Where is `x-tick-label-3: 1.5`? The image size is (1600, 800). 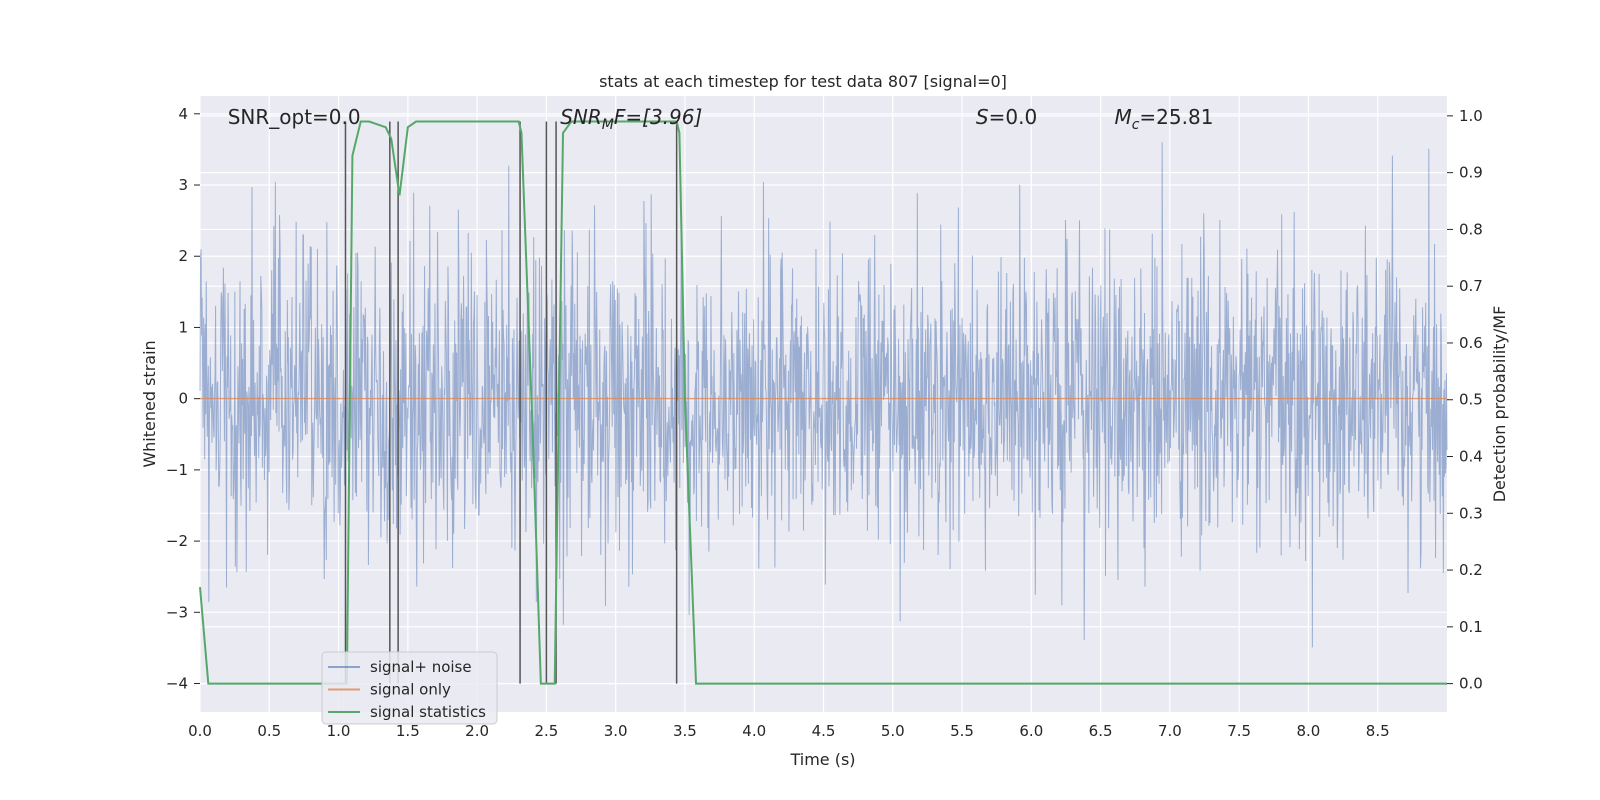
x-tick-label-3: 1.5 is located at coordinates (408, 731).